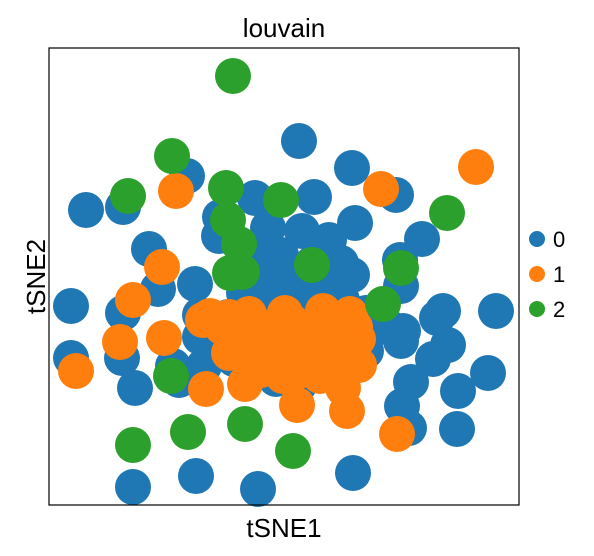 The width and height of the screenshot is (594, 556). I want to click on x-axis-label: tSNE1, so click(283, 528).